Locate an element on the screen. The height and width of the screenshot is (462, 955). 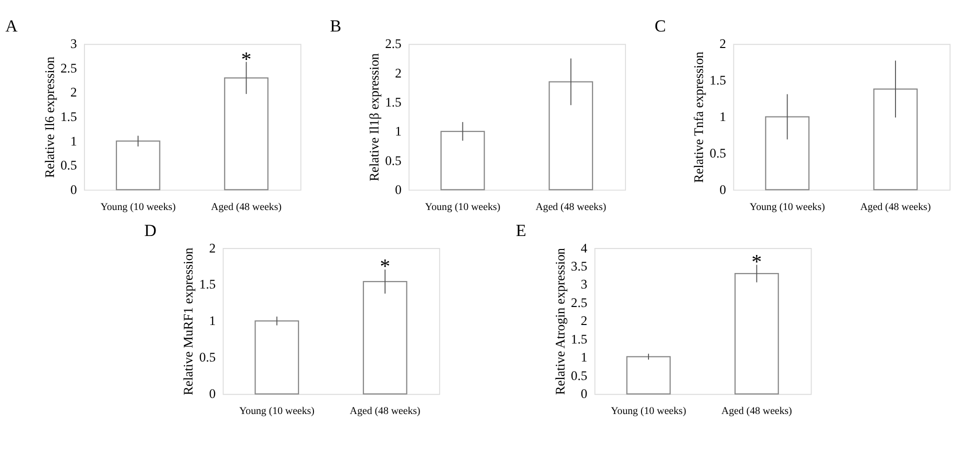
y-axis-title: Relative Atrogin expression is located at coordinates (560, 321).